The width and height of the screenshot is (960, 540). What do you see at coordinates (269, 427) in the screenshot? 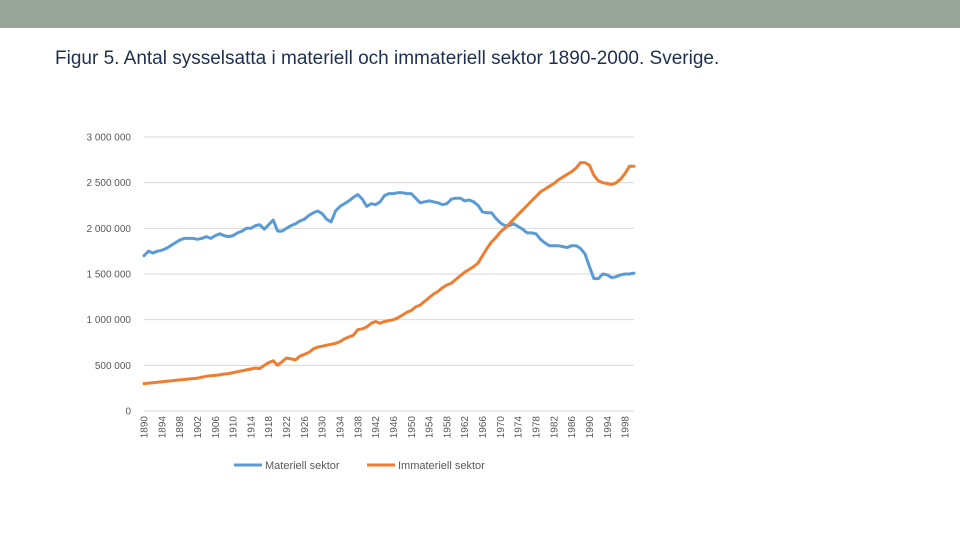
I see `x-tick-label: 1918` at bounding box center [269, 427].